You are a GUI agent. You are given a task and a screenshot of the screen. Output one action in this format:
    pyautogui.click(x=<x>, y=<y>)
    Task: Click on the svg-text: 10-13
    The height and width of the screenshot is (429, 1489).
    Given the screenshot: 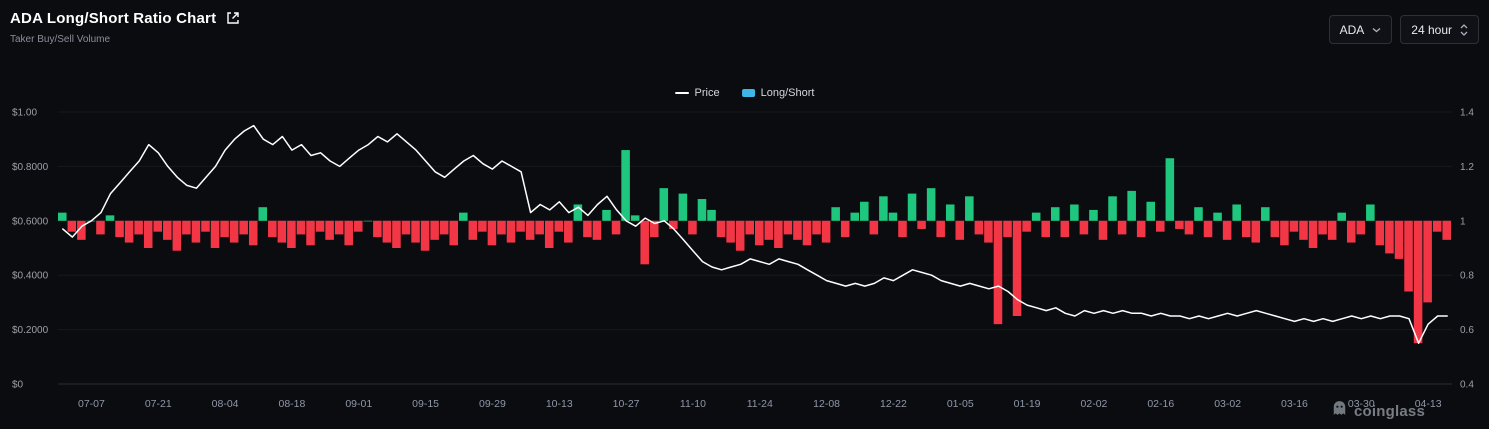 What is the action you would take?
    pyautogui.click(x=559, y=404)
    